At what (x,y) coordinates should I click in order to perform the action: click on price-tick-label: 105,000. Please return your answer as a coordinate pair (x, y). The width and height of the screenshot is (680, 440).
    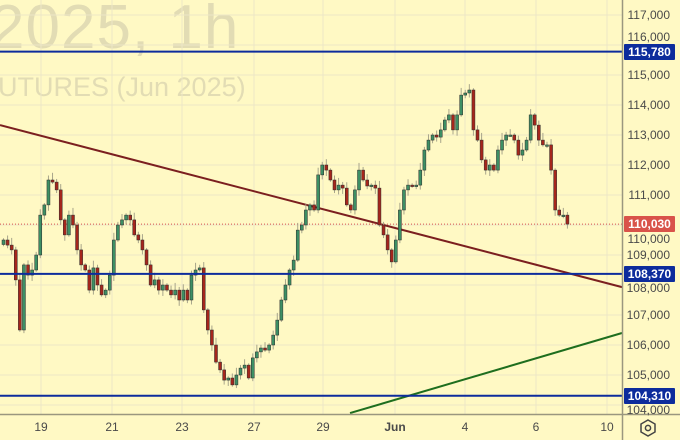
    Looking at the image, I should click on (648, 375).